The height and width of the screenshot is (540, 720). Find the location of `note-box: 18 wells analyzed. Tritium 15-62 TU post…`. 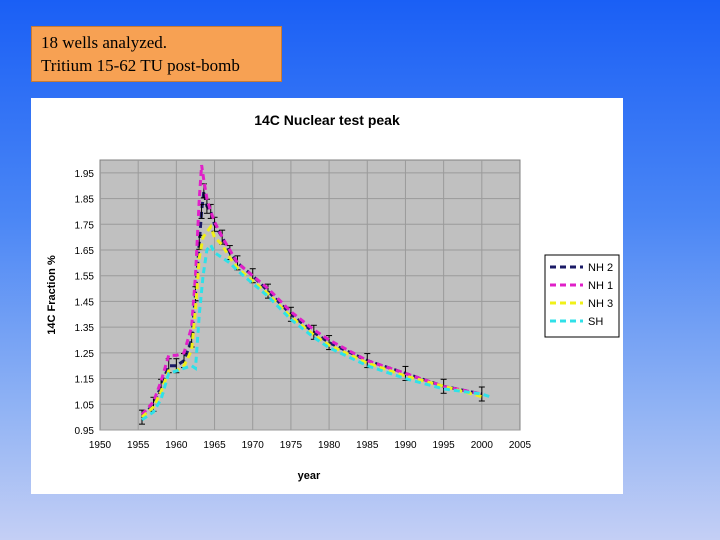

note-box: 18 wells analyzed. Tritium 15-62 TU post… is located at coordinates (156, 54).